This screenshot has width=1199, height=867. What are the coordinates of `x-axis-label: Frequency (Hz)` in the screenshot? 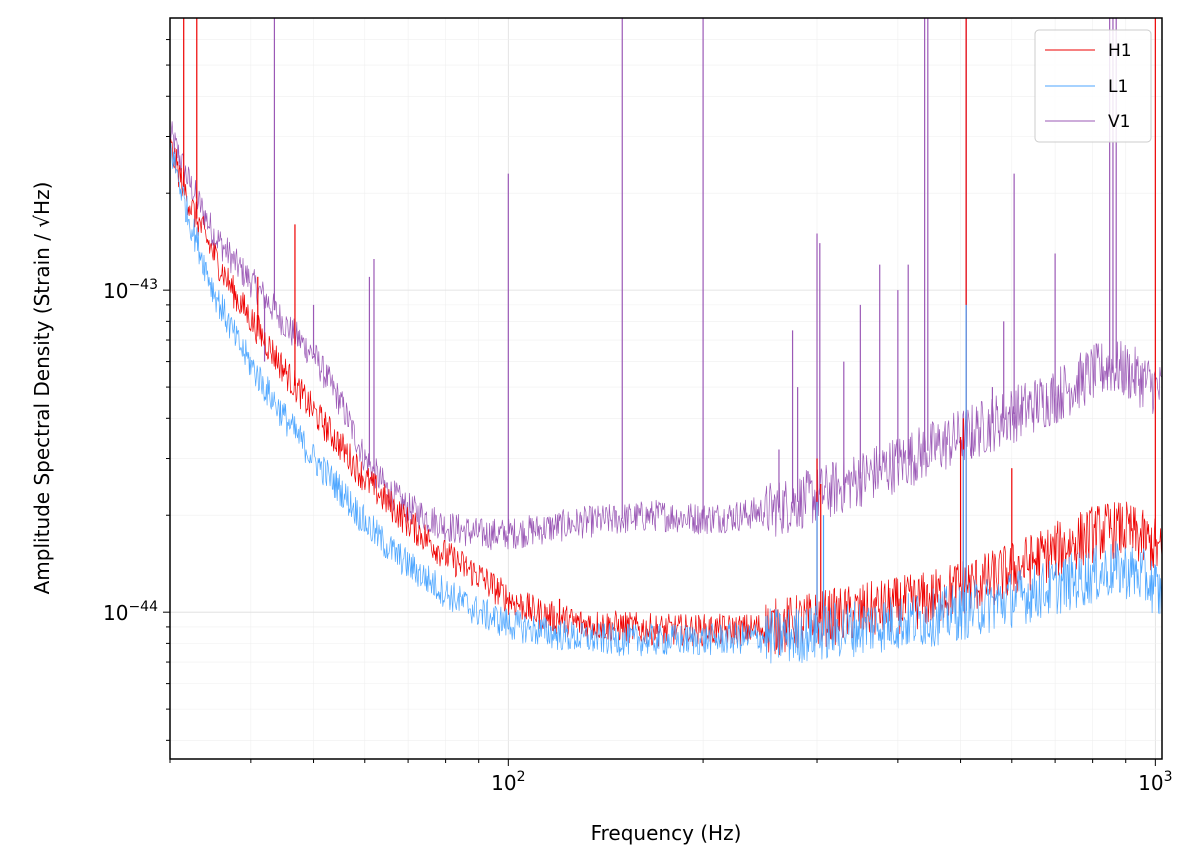 It's located at (666, 833).